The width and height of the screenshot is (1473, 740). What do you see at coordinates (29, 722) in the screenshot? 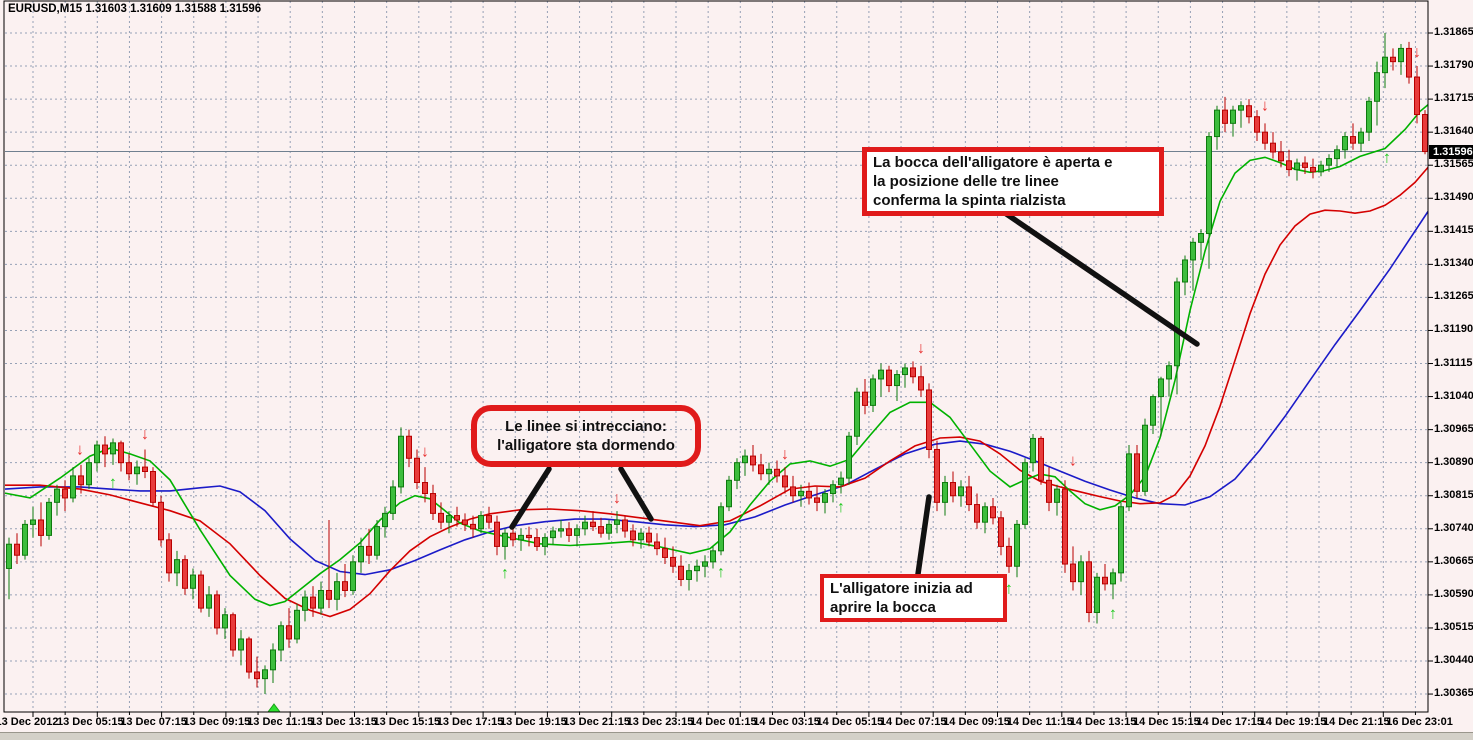
I see `time-axis-label: 13 Dec 2012` at bounding box center [29, 722].